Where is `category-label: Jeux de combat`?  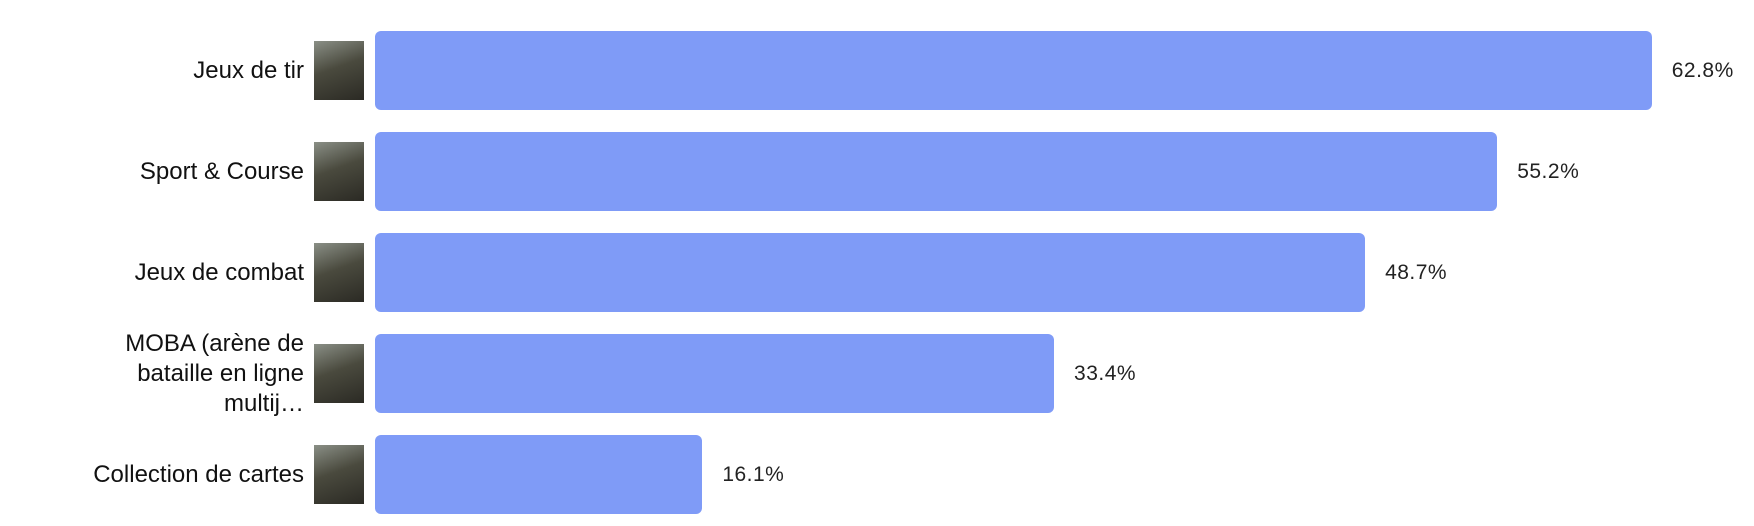 category-label: Jeux de combat is located at coordinates (219, 272).